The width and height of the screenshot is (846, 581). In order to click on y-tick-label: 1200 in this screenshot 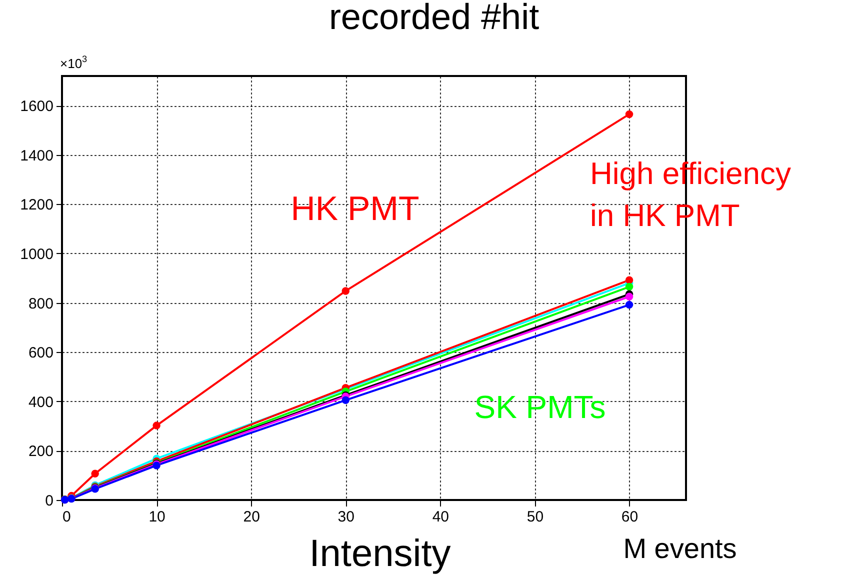, I will do `click(37, 205)`.